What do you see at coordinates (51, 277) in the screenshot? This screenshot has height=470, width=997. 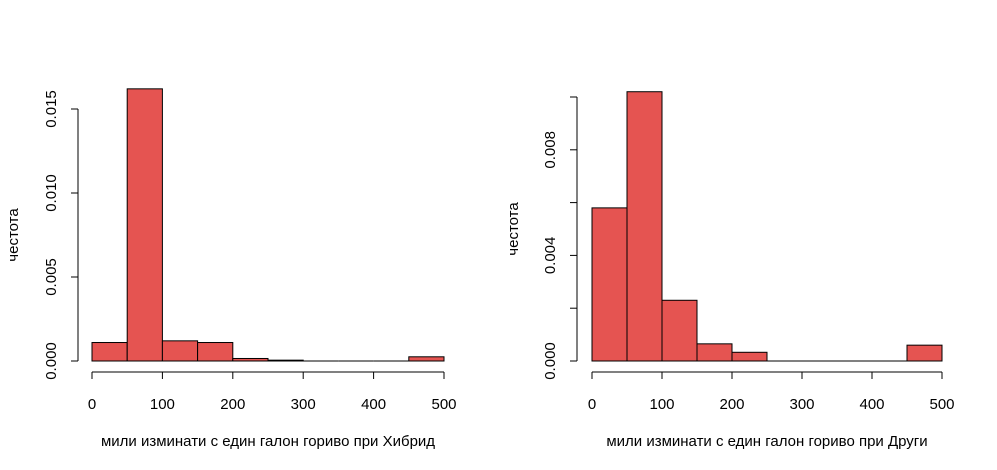 I see `y-tick-label: 0.005` at bounding box center [51, 277].